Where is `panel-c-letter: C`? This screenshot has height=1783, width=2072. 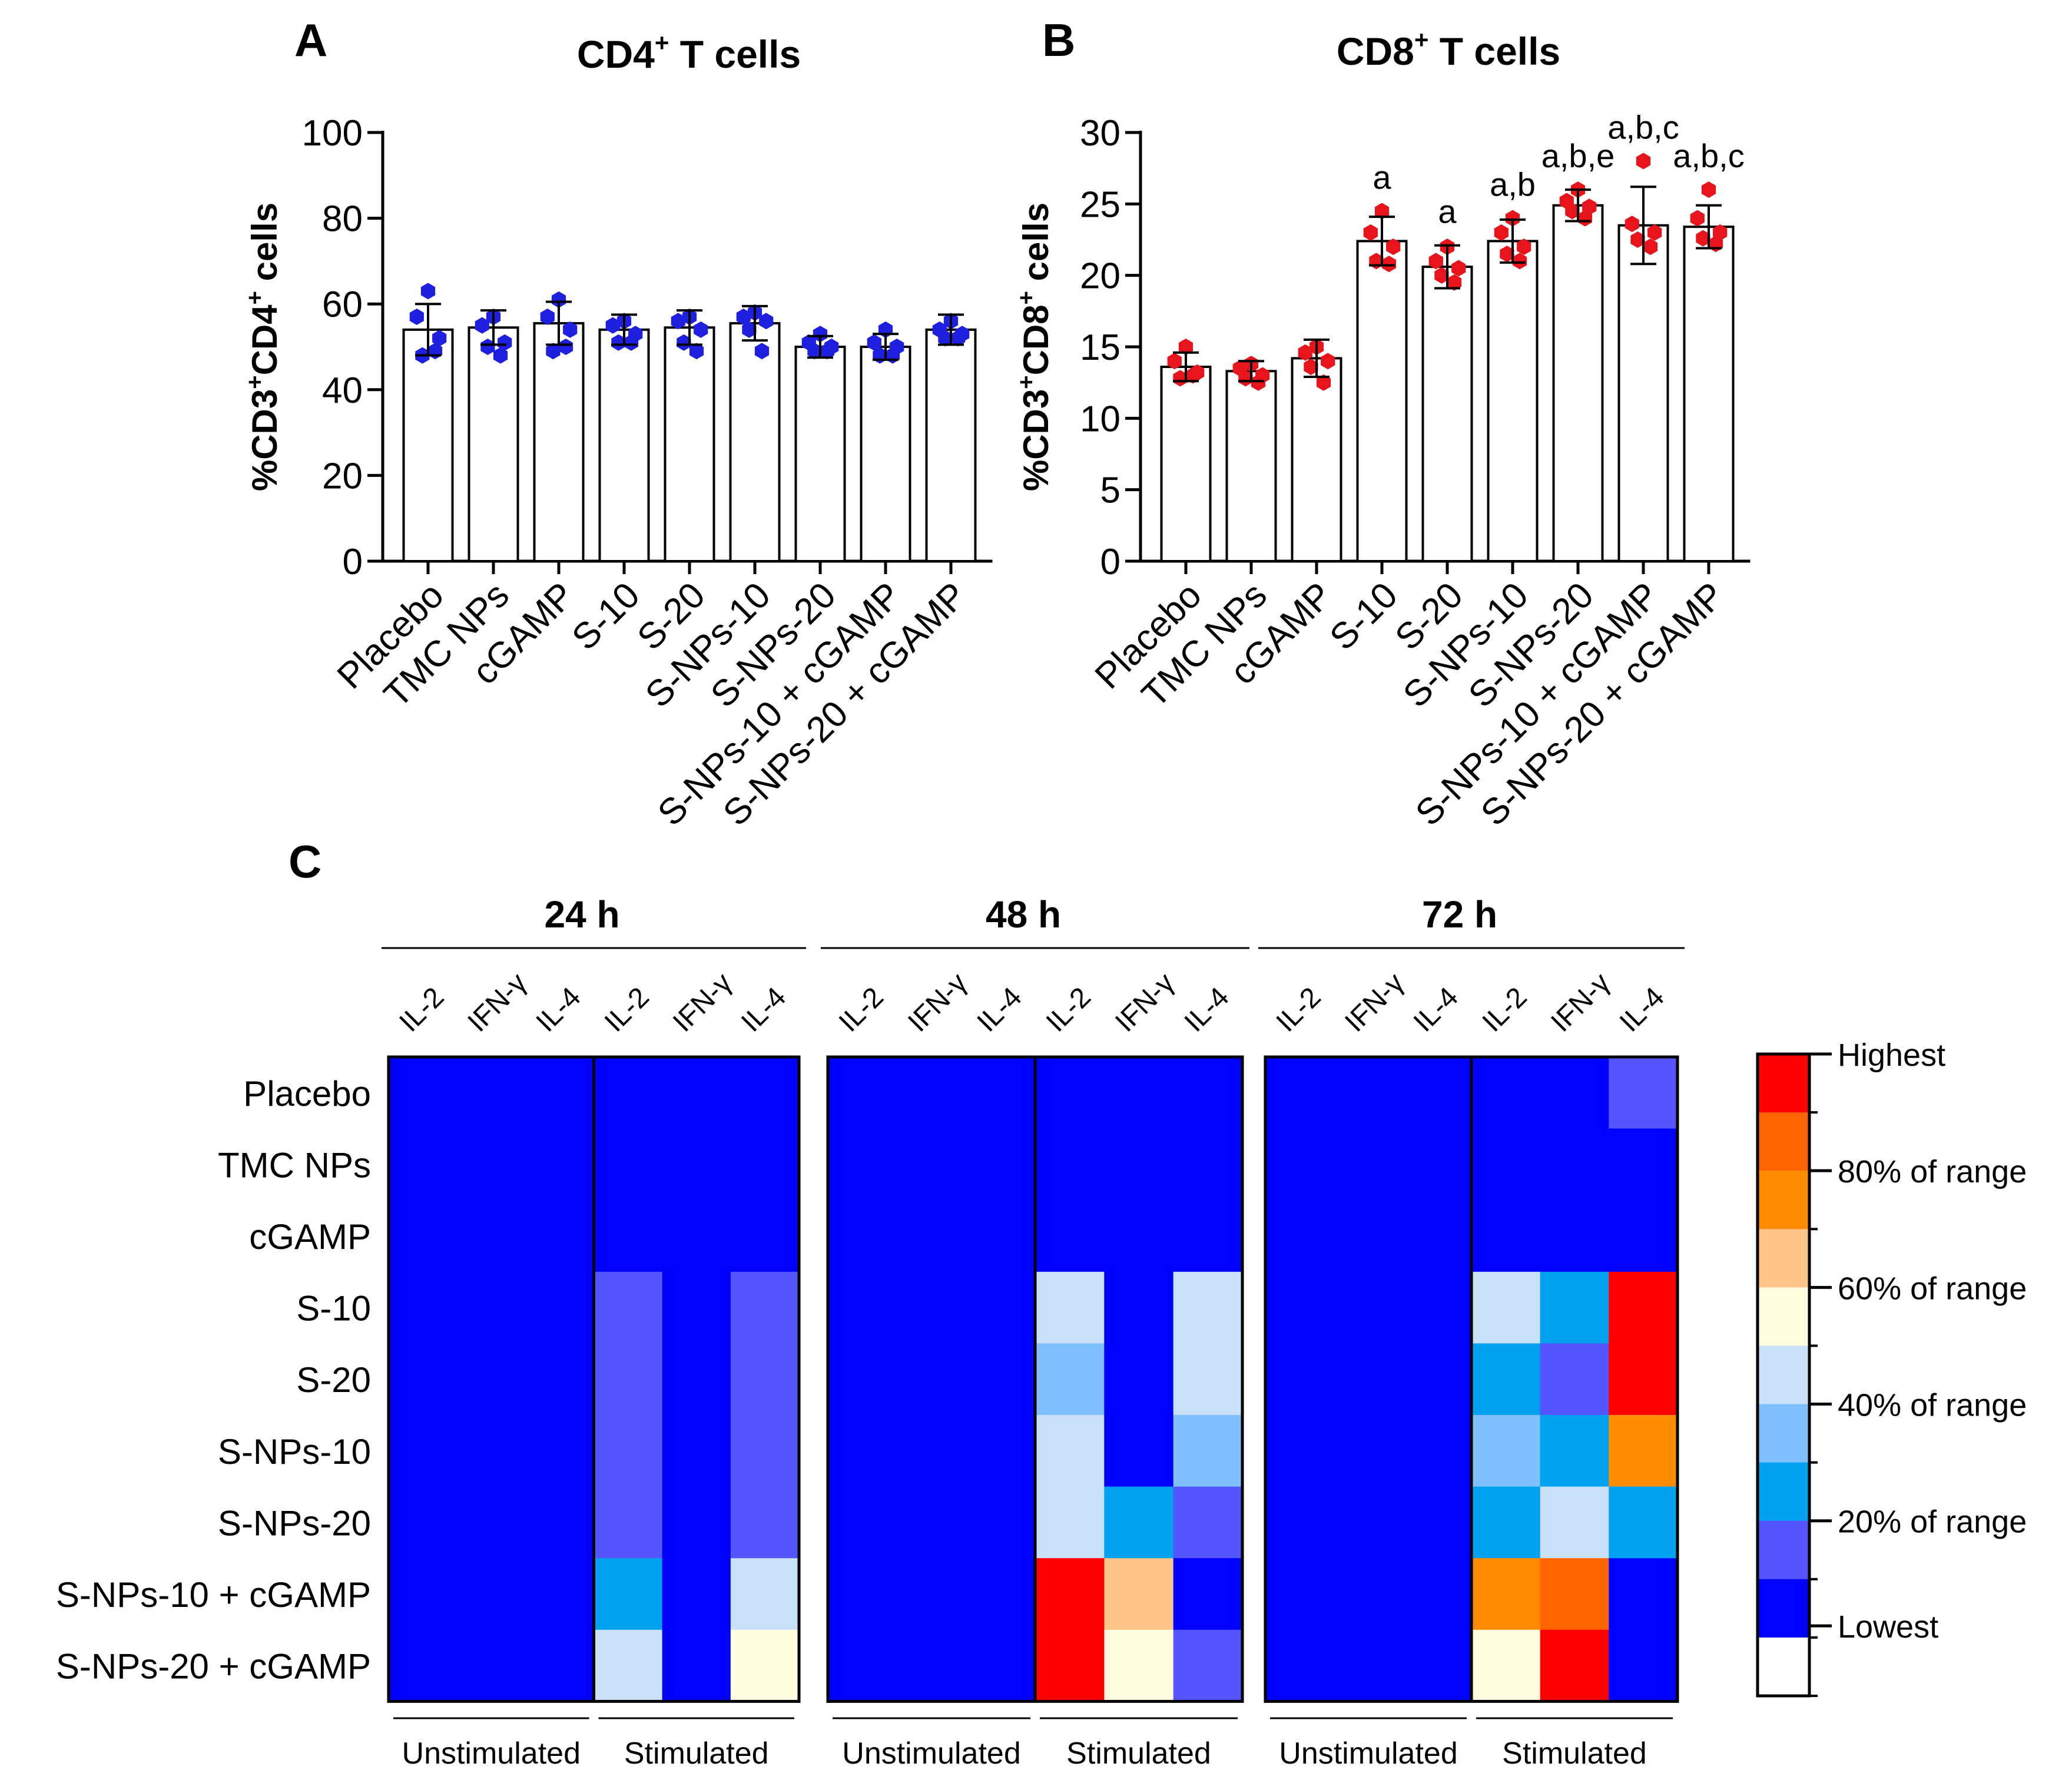 panel-c-letter: C is located at coordinates (305, 861).